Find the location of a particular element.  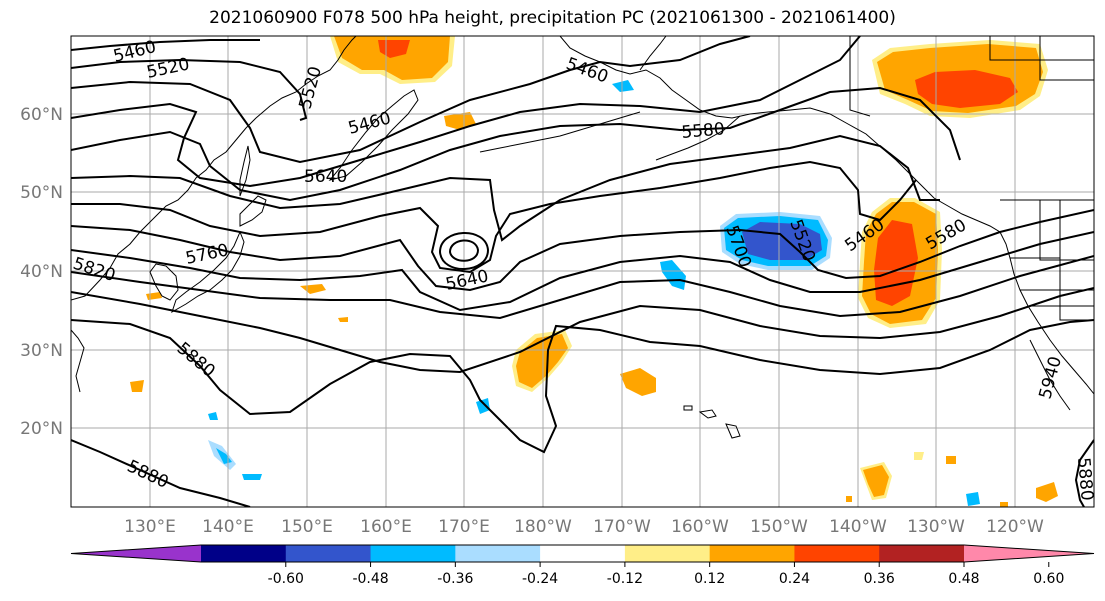

lon-label: 130°E is located at coordinates (150, 527).